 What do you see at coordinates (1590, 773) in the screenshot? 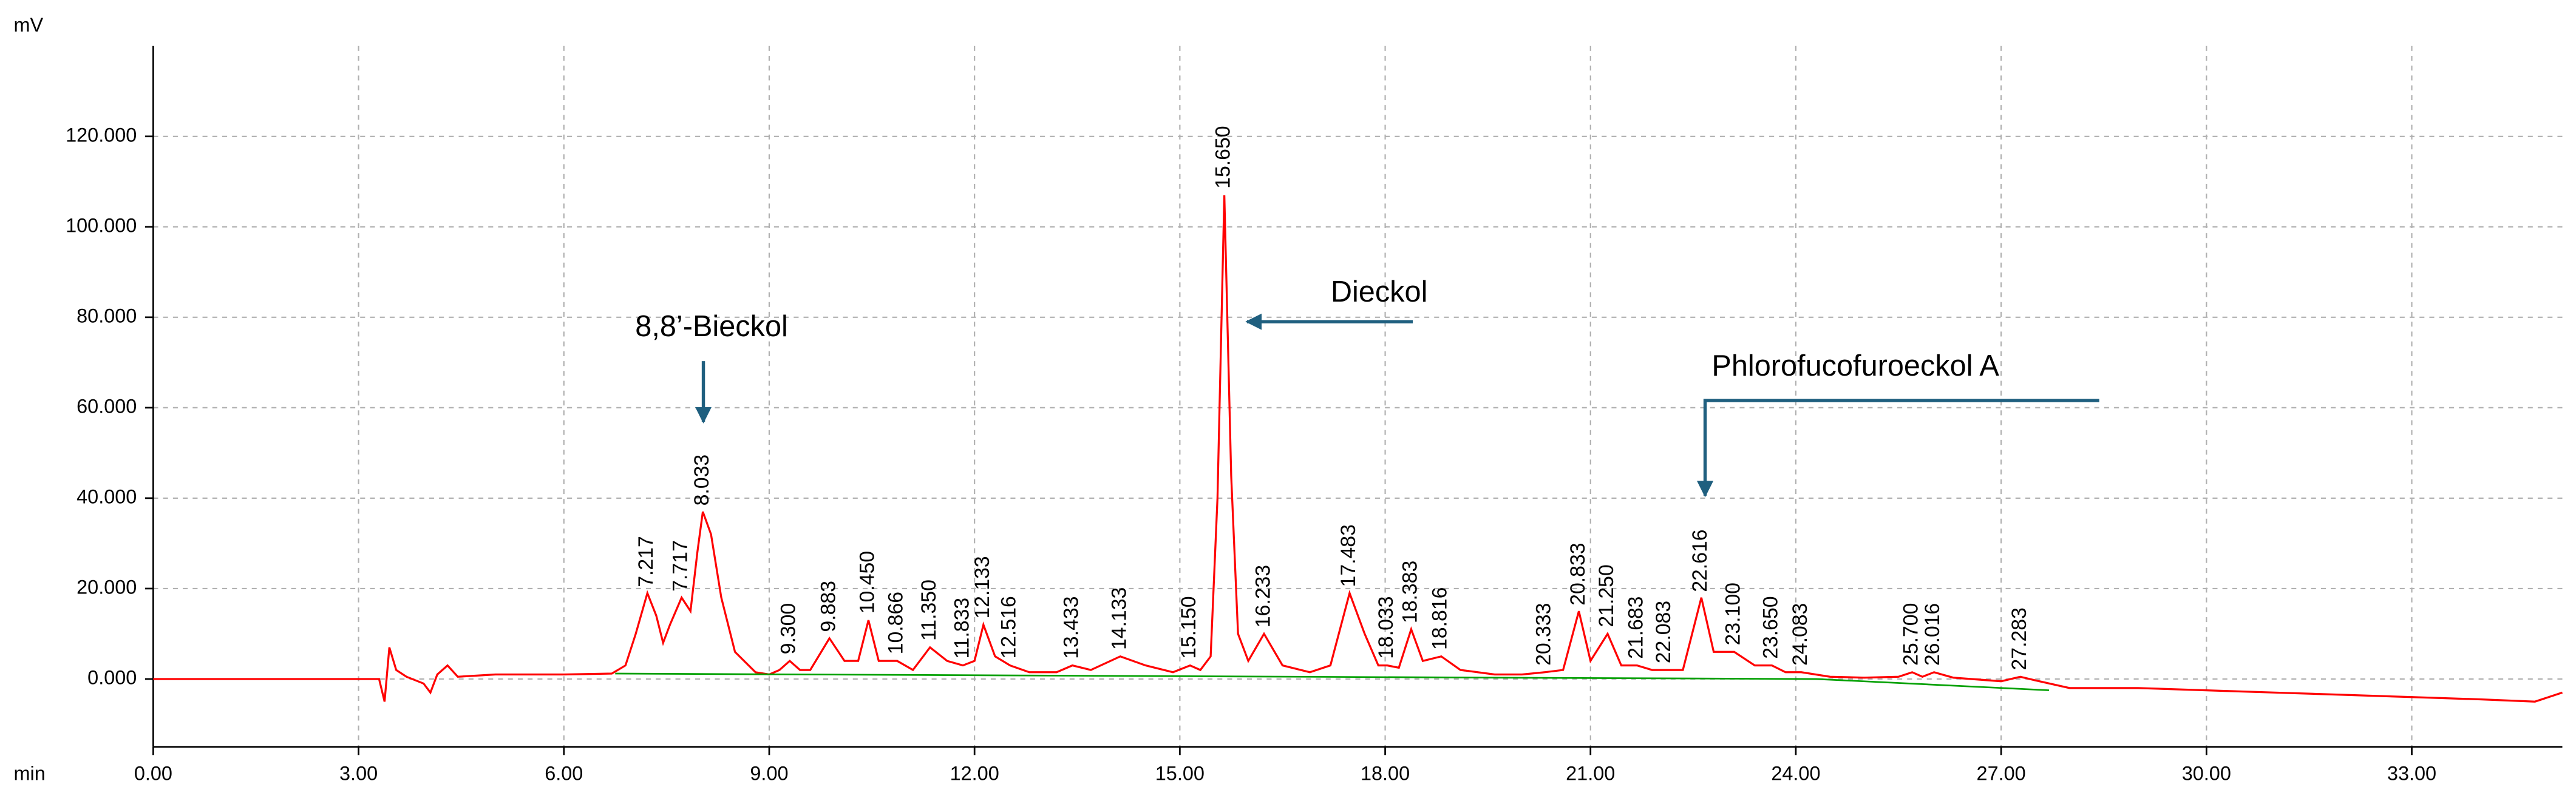
I see `x-tick-label: 21.00` at bounding box center [1590, 773].